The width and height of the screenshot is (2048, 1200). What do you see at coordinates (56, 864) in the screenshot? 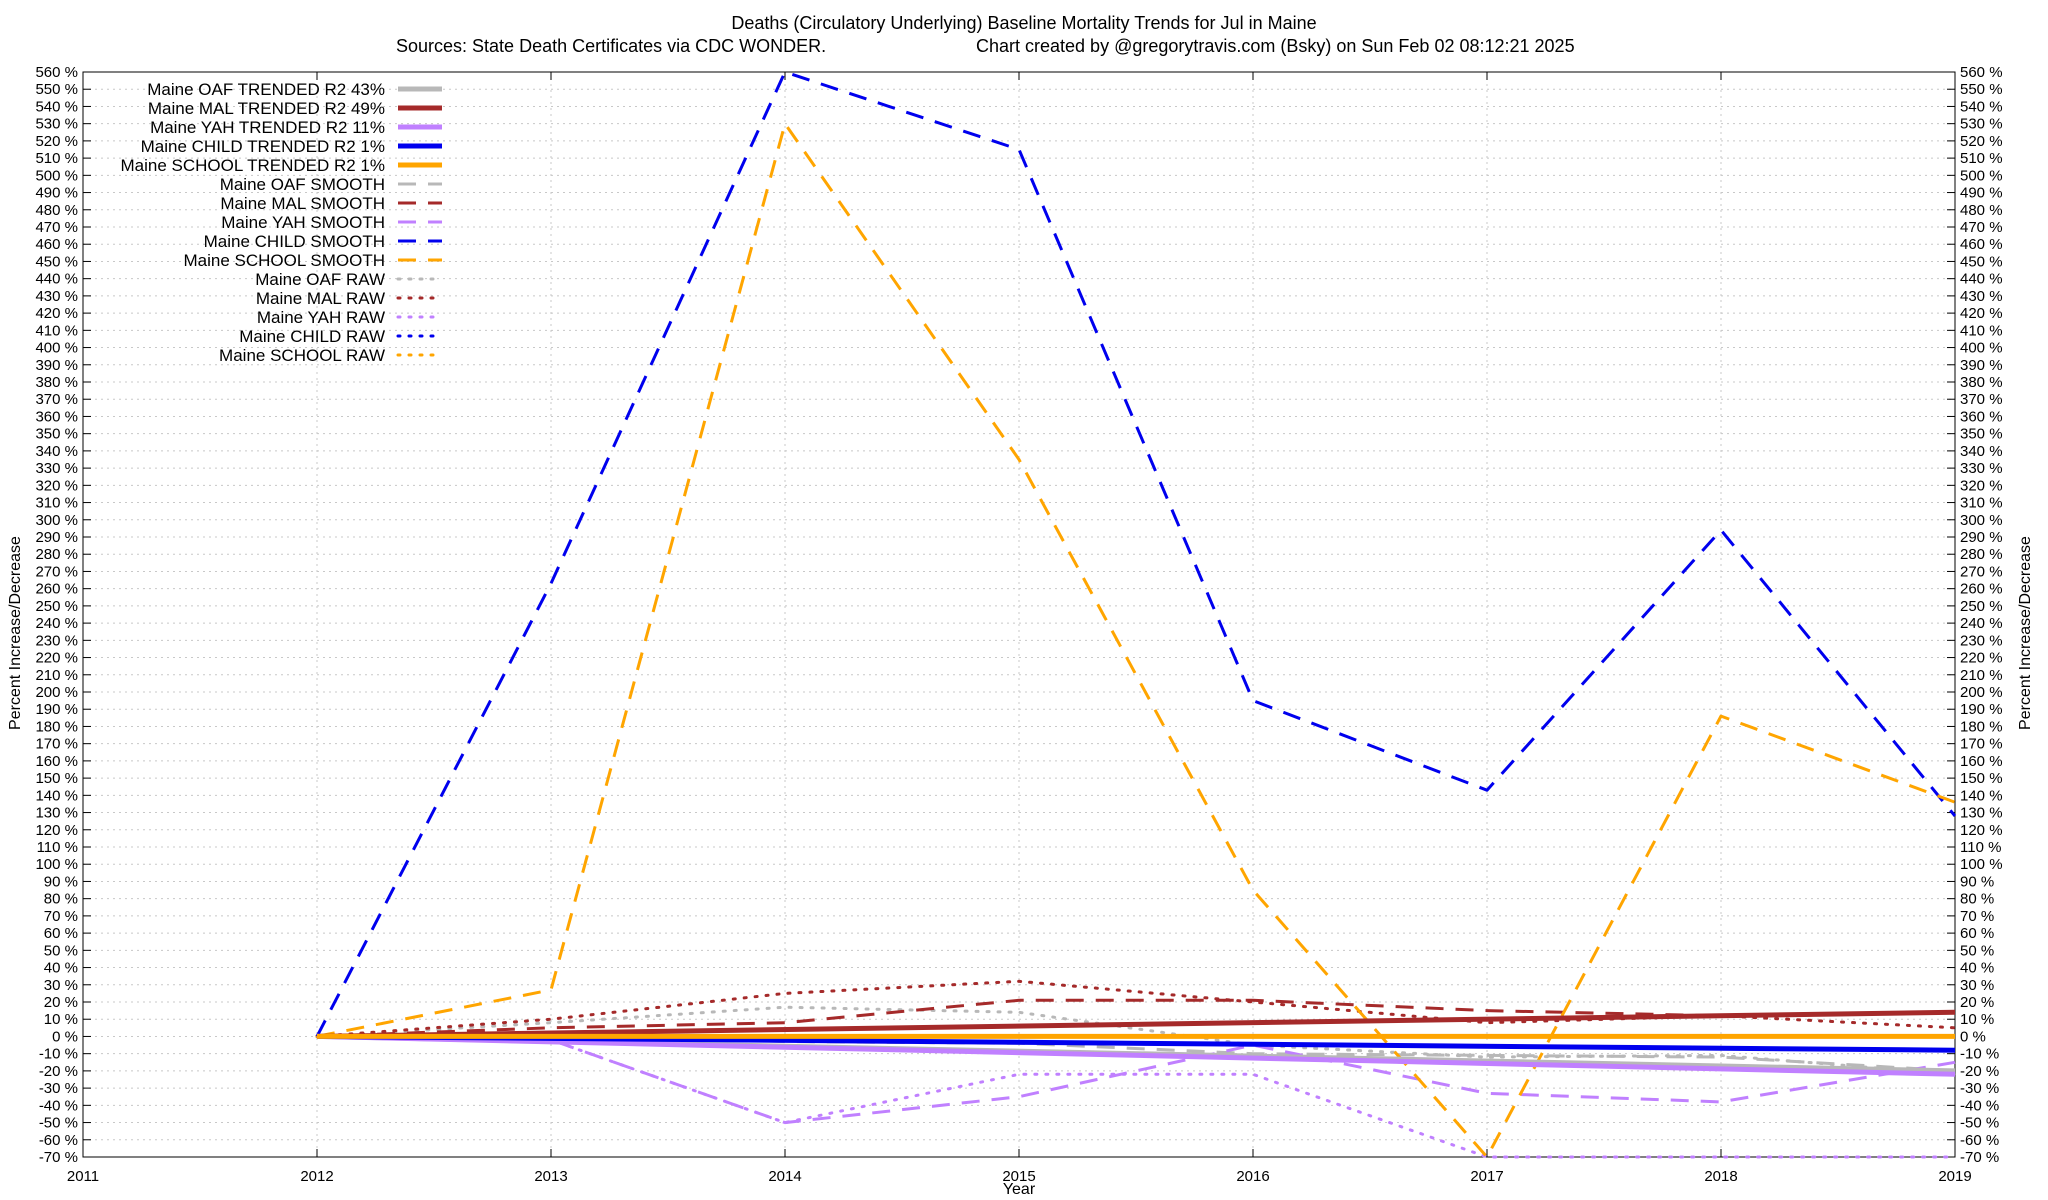
I see `y-tick-label-left: 100 %` at bounding box center [56, 864].